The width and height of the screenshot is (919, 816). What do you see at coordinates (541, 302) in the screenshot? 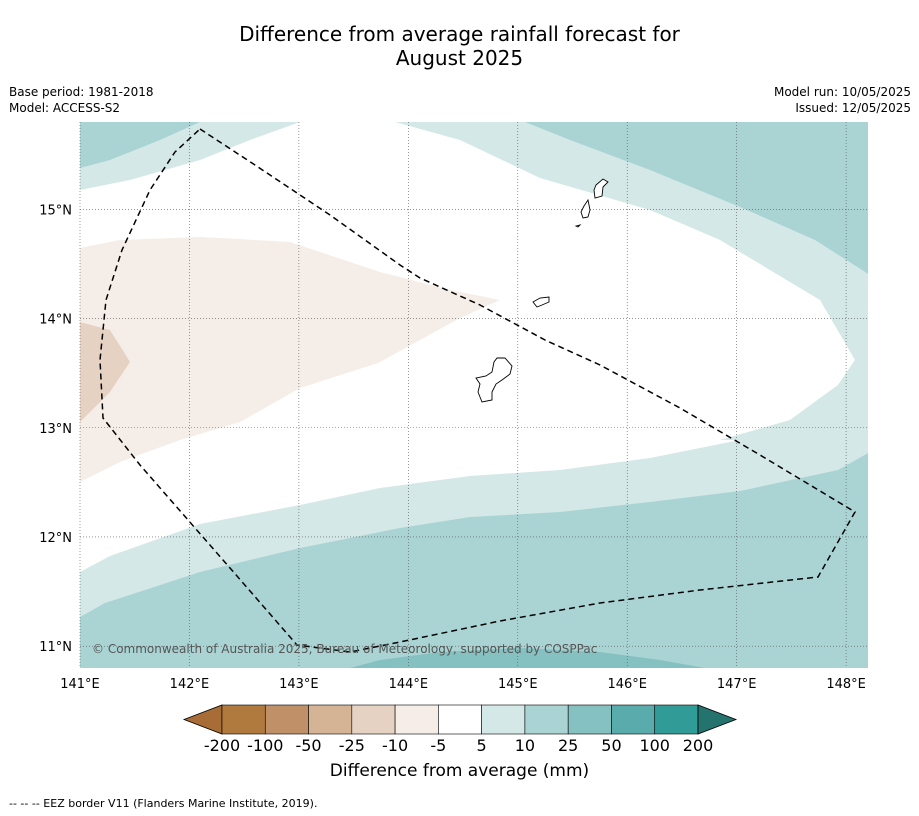
I see `island-rota` at bounding box center [541, 302].